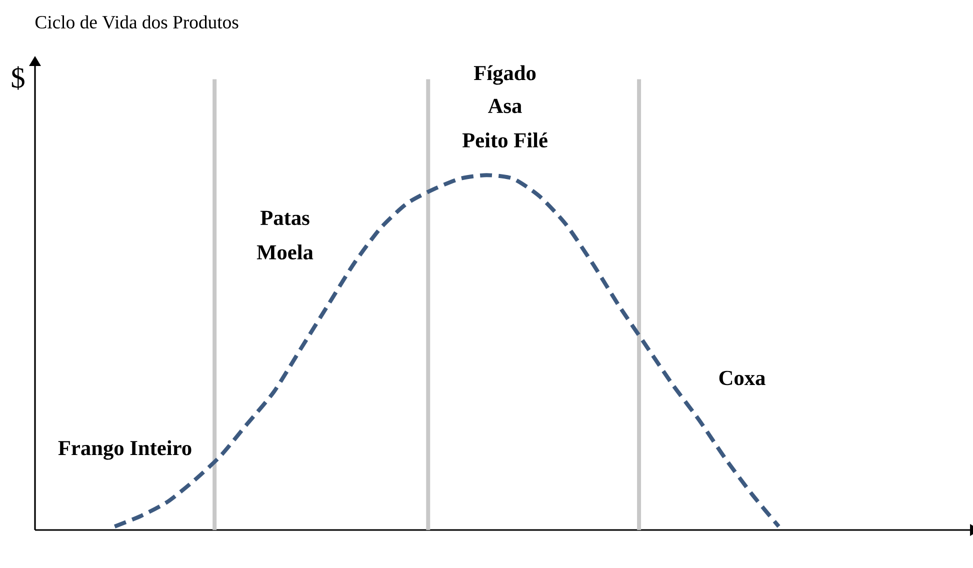 The height and width of the screenshot is (568, 973). I want to click on y-axis-title: $, so click(18, 78).